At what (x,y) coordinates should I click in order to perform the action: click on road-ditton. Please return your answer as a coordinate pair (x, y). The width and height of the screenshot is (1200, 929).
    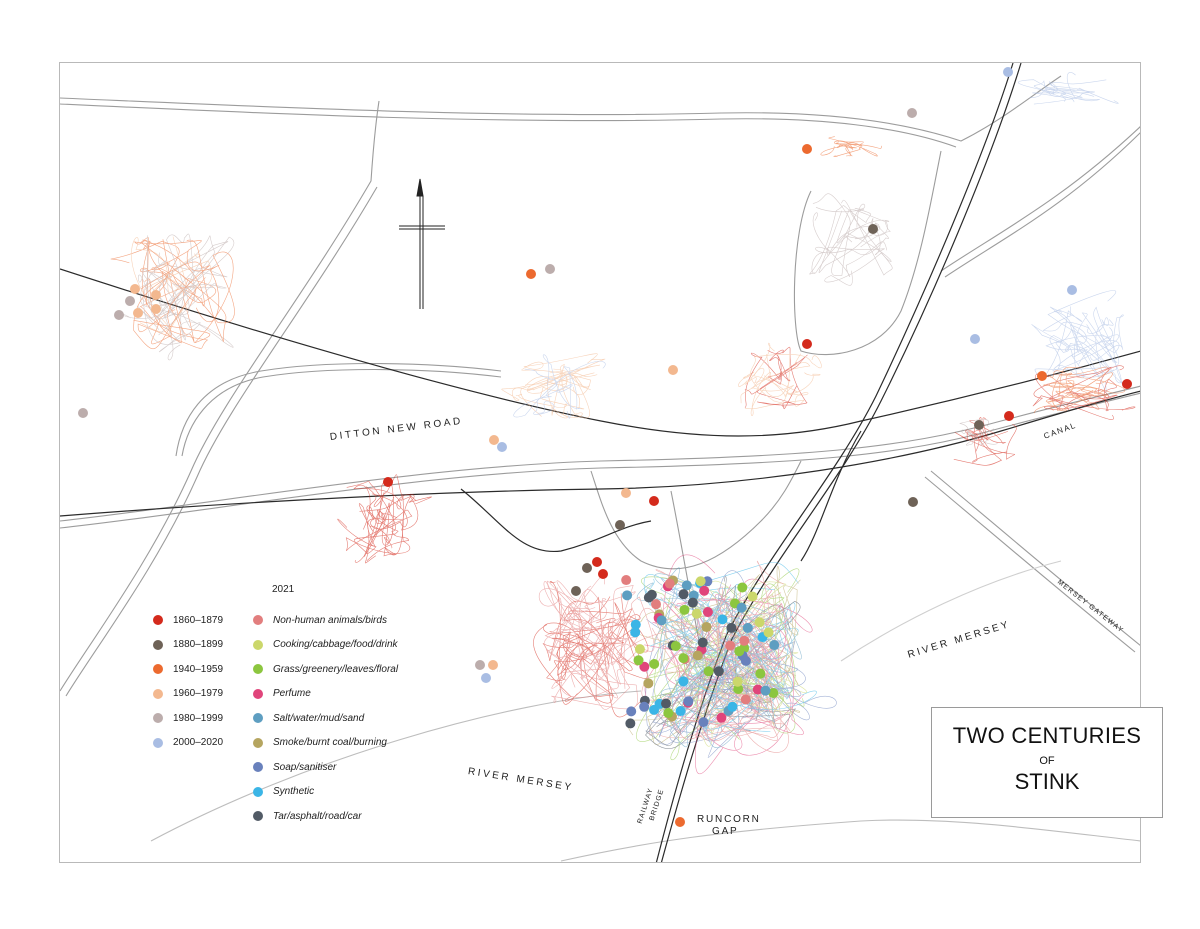
    Looking at the image, I should click on (600, 453).